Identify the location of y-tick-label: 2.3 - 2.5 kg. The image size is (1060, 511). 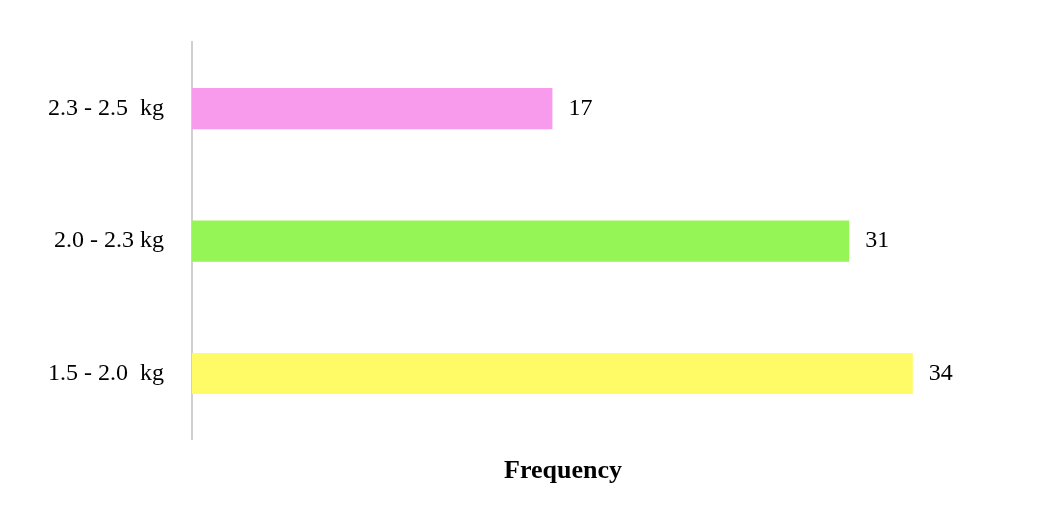
(105, 106).